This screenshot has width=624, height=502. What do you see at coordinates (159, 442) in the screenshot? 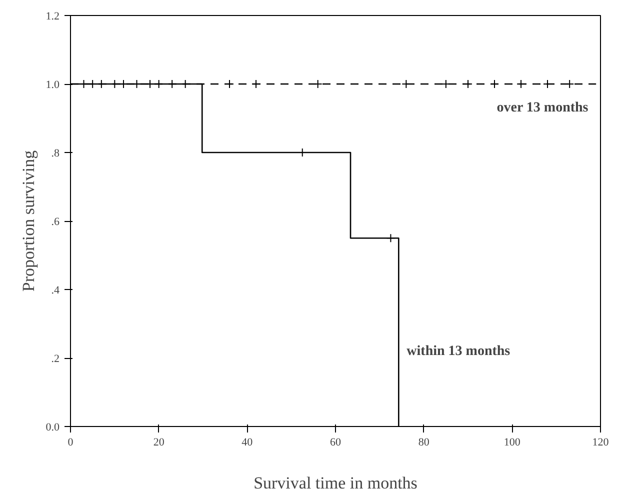
I see `x-tick-label: 20` at bounding box center [159, 442].